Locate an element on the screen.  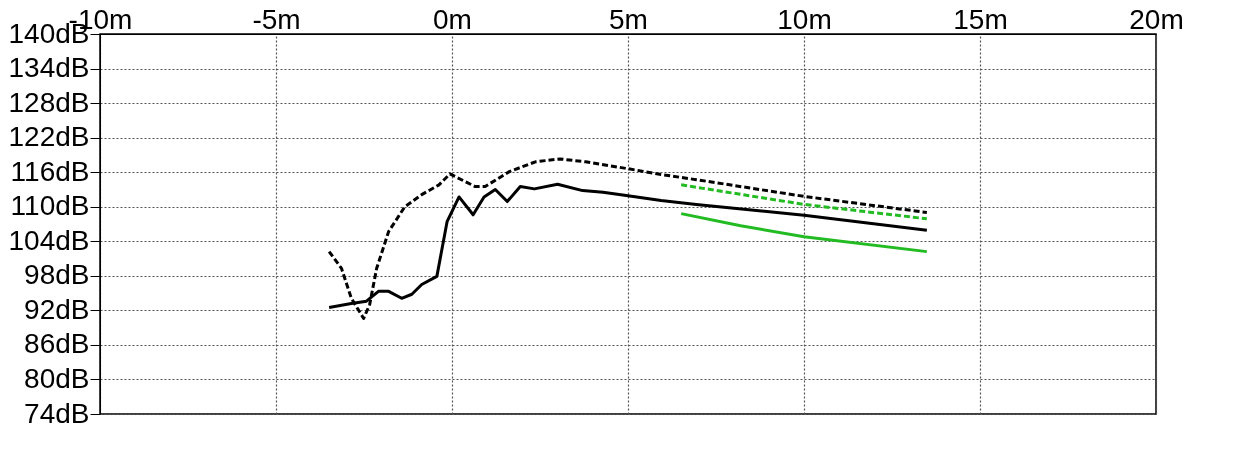
y-tick-label: 74dB is located at coordinates (57, 413).